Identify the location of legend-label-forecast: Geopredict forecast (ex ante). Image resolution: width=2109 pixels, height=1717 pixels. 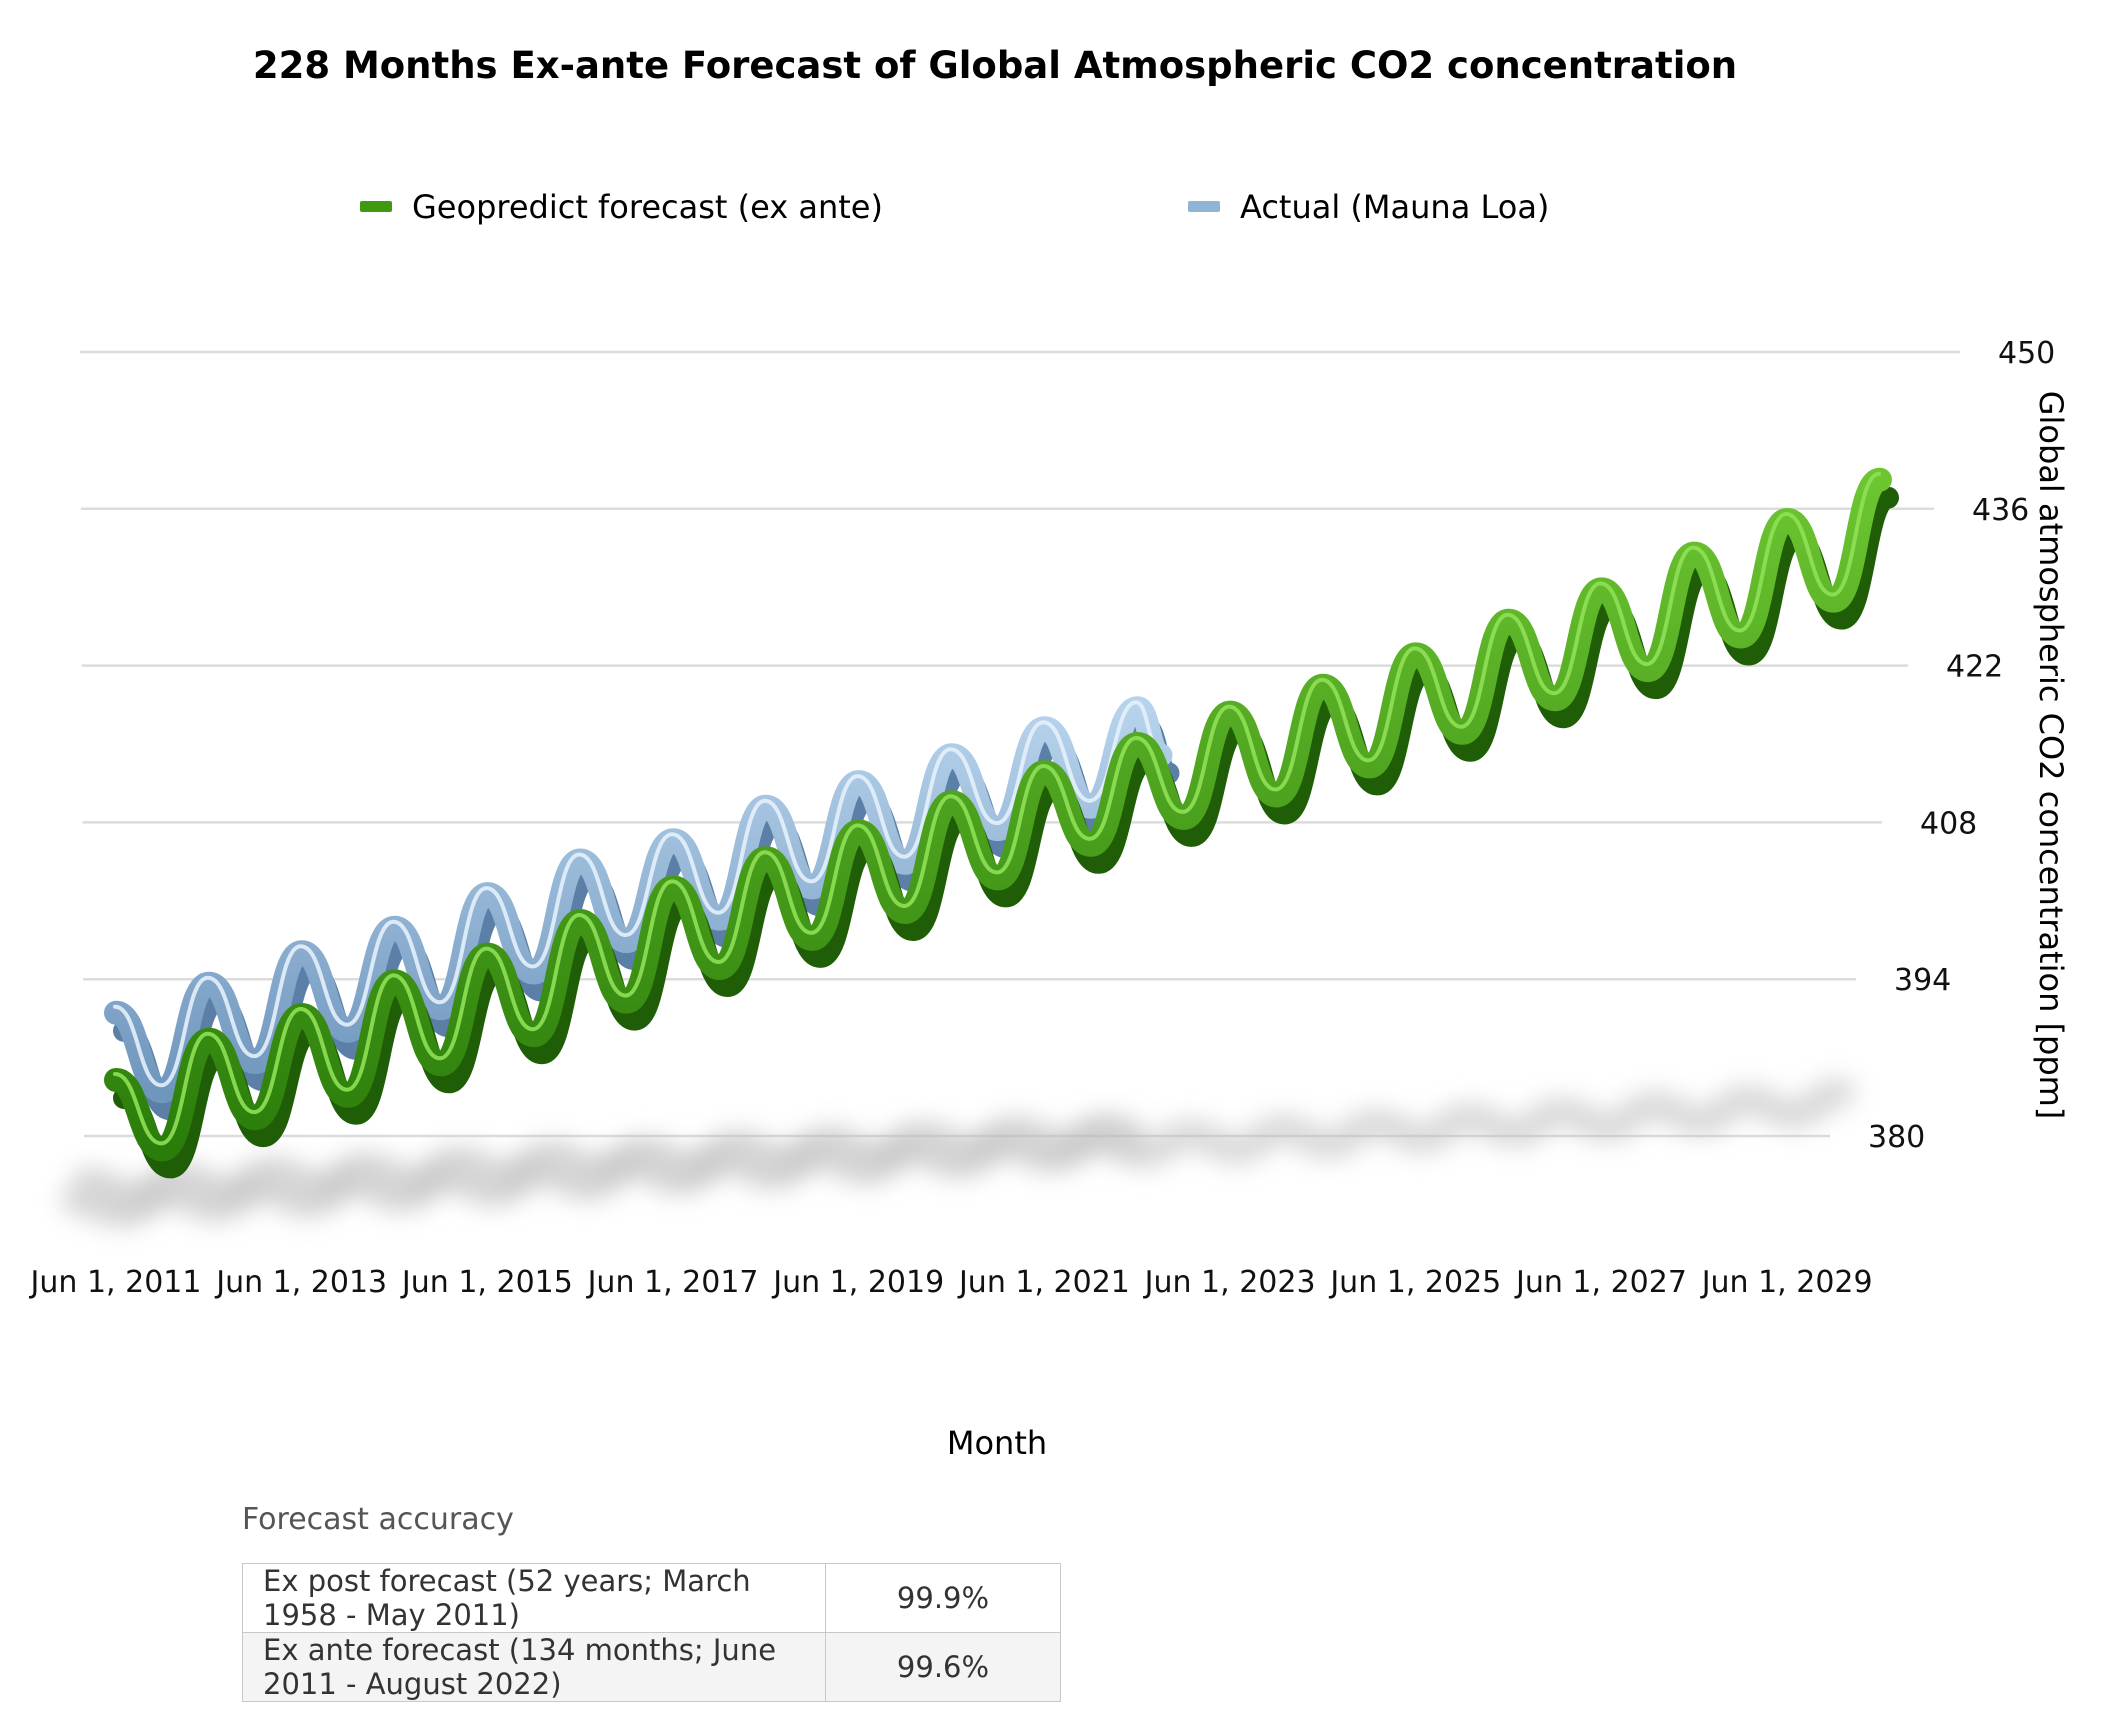
(647, 207).